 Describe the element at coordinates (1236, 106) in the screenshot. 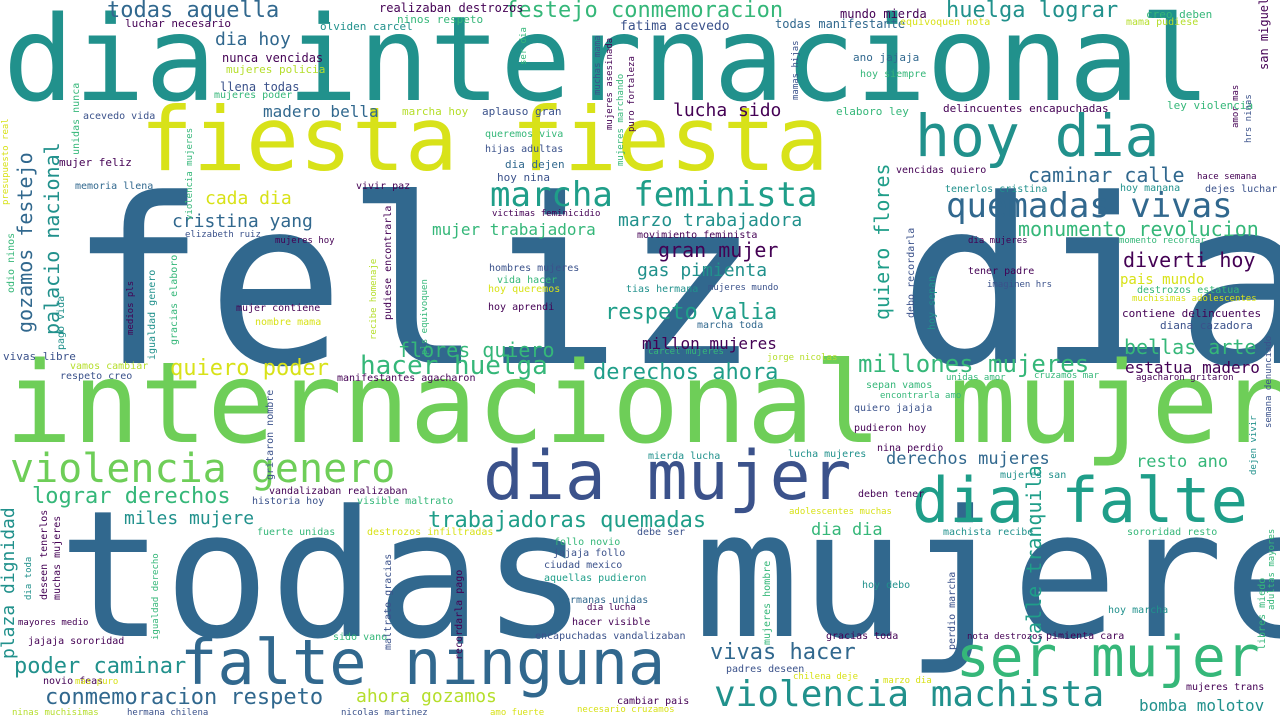

I see `word: amor mas` at that location.